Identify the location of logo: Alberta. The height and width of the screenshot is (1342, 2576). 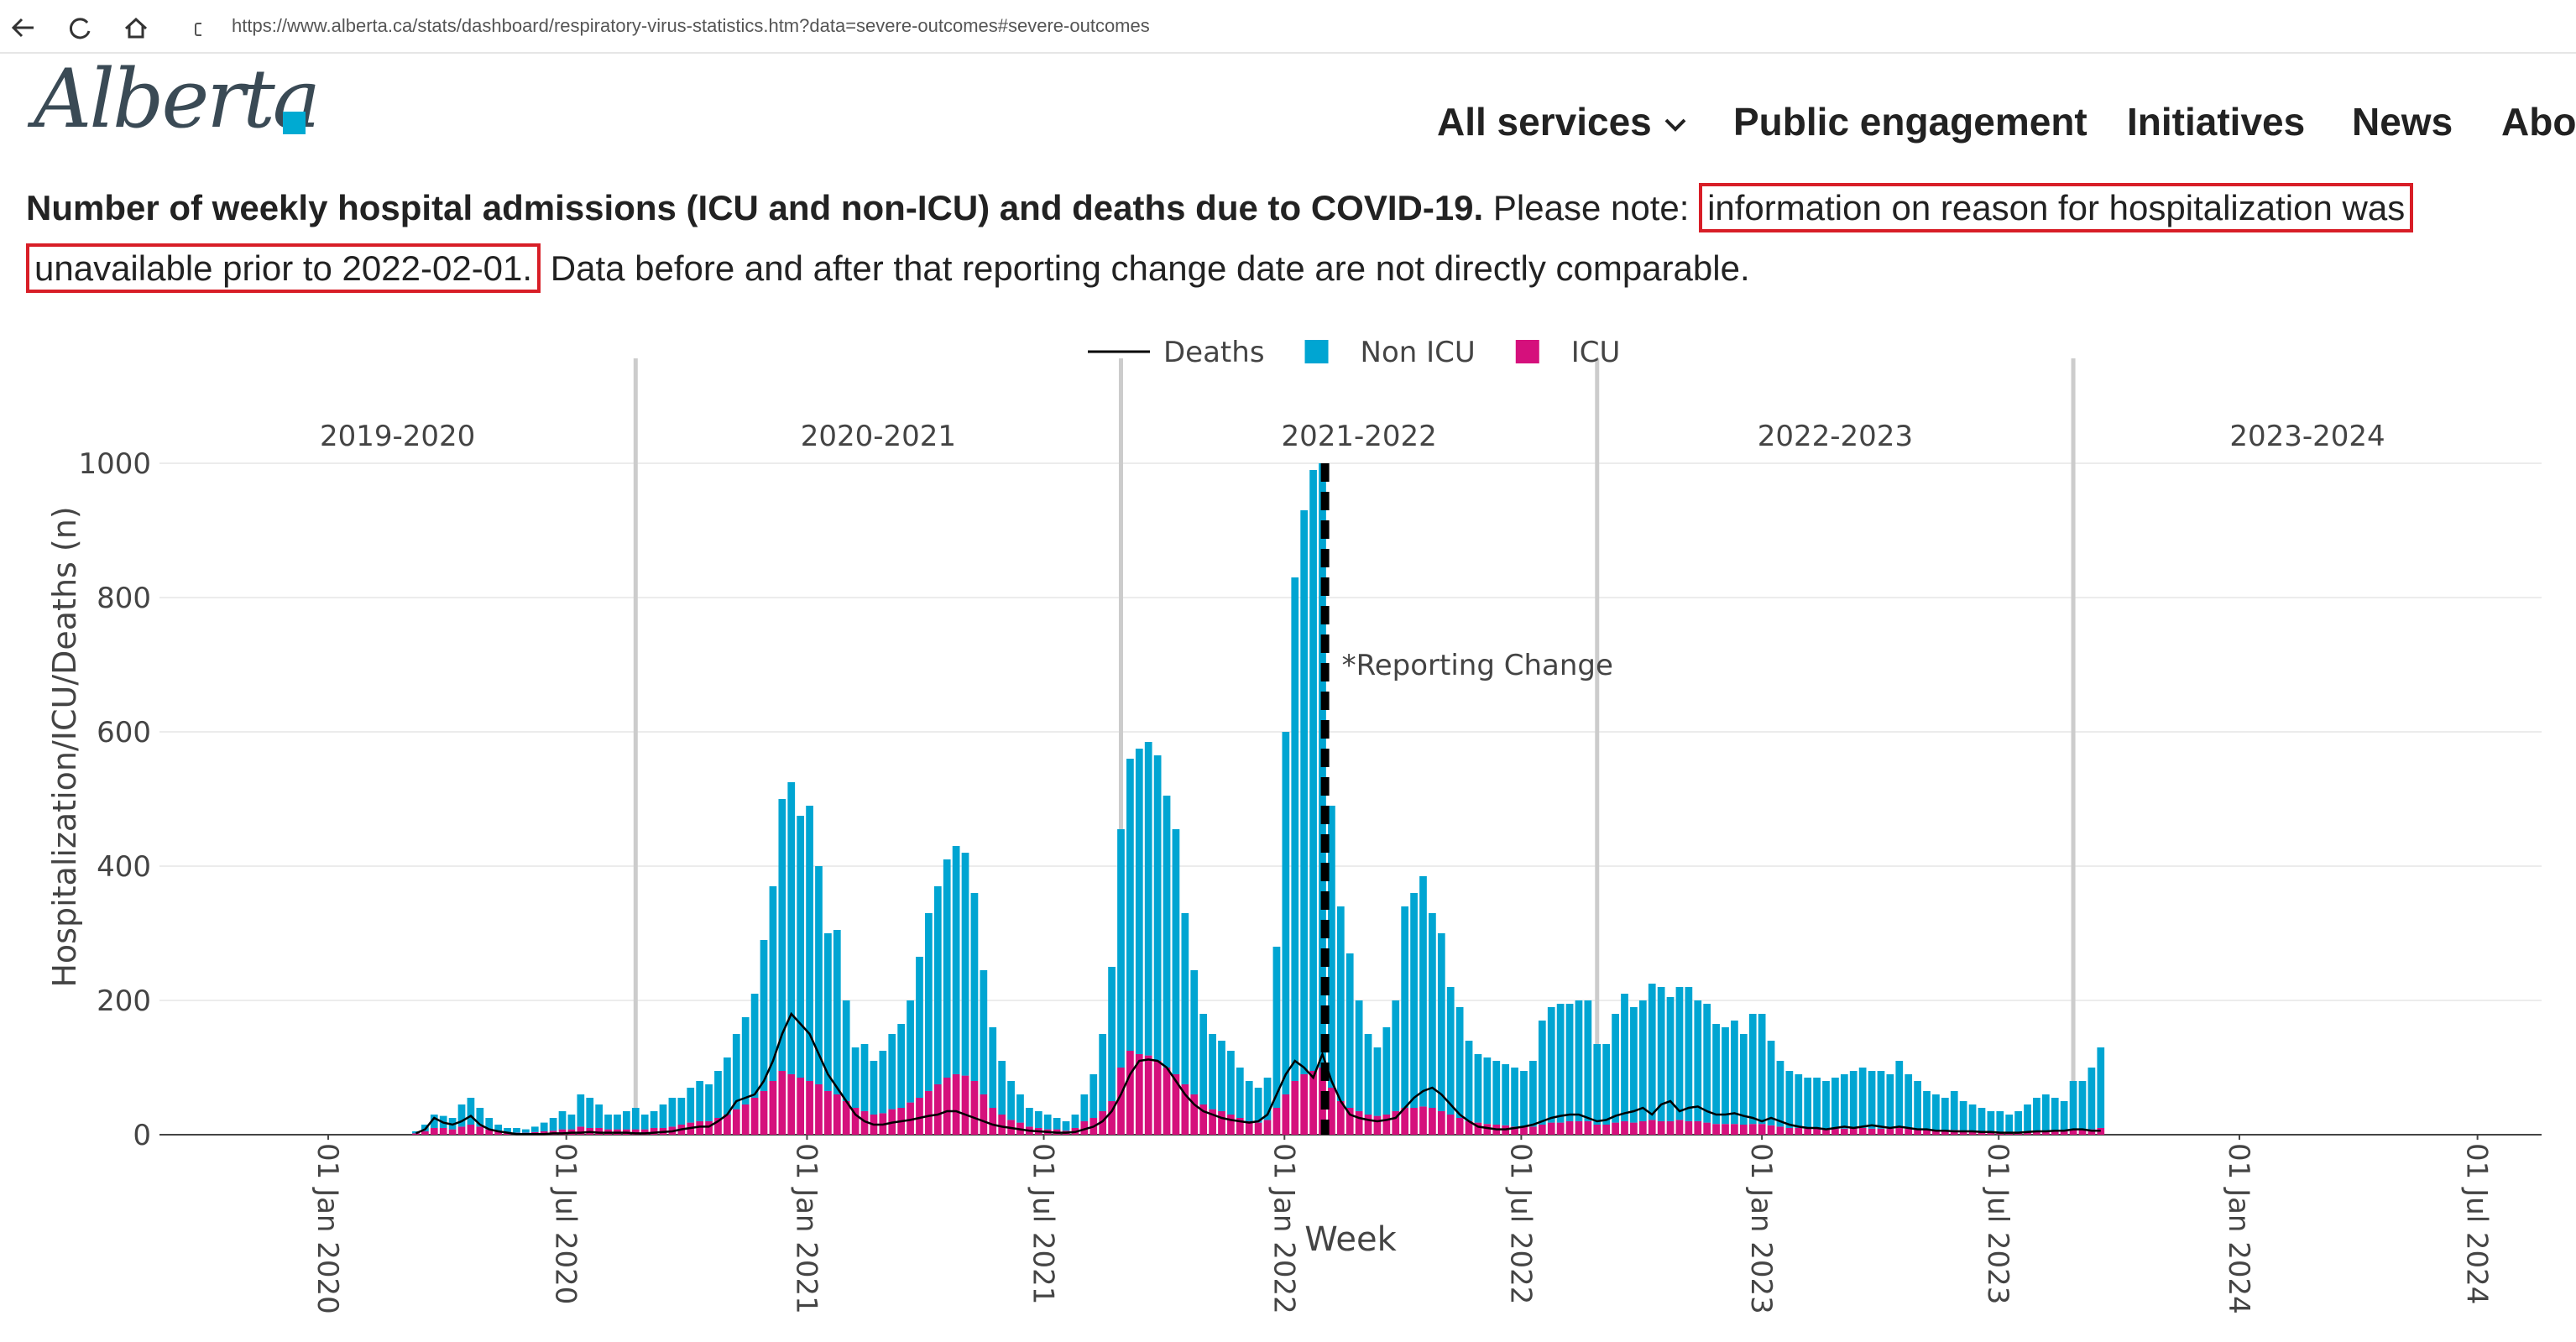
(177, 99).